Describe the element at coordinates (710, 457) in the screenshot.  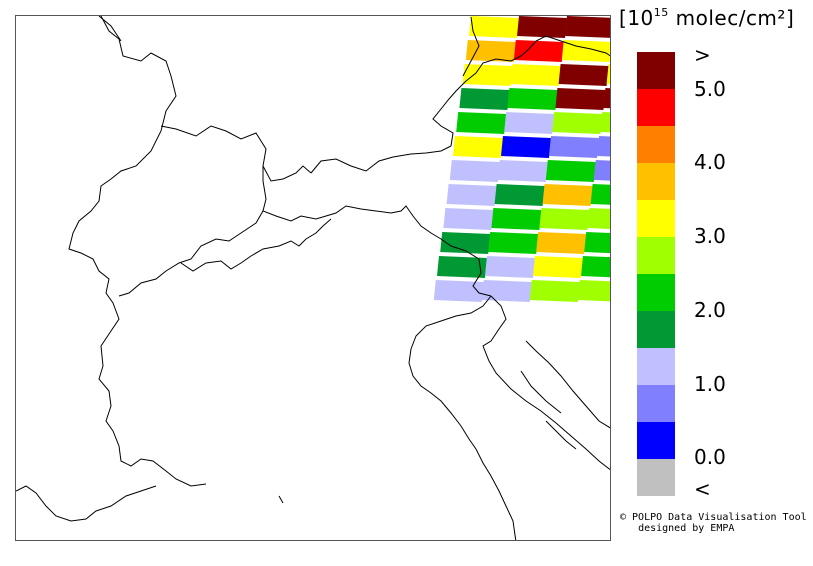
I see `legend-tick-label: 0.0` at that location.